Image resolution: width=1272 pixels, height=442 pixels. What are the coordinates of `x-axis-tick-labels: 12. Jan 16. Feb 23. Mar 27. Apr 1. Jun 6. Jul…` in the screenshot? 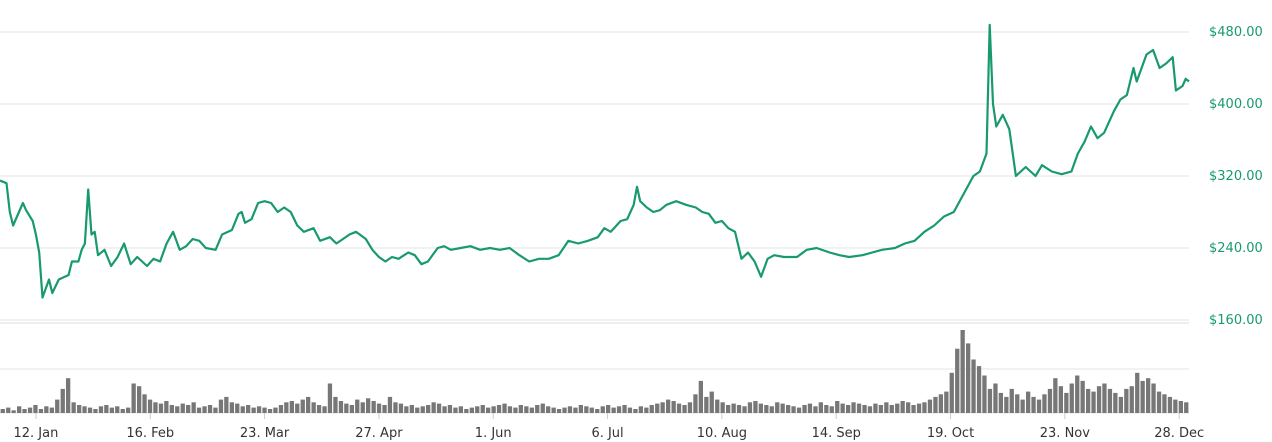 It's located at (609, 427).